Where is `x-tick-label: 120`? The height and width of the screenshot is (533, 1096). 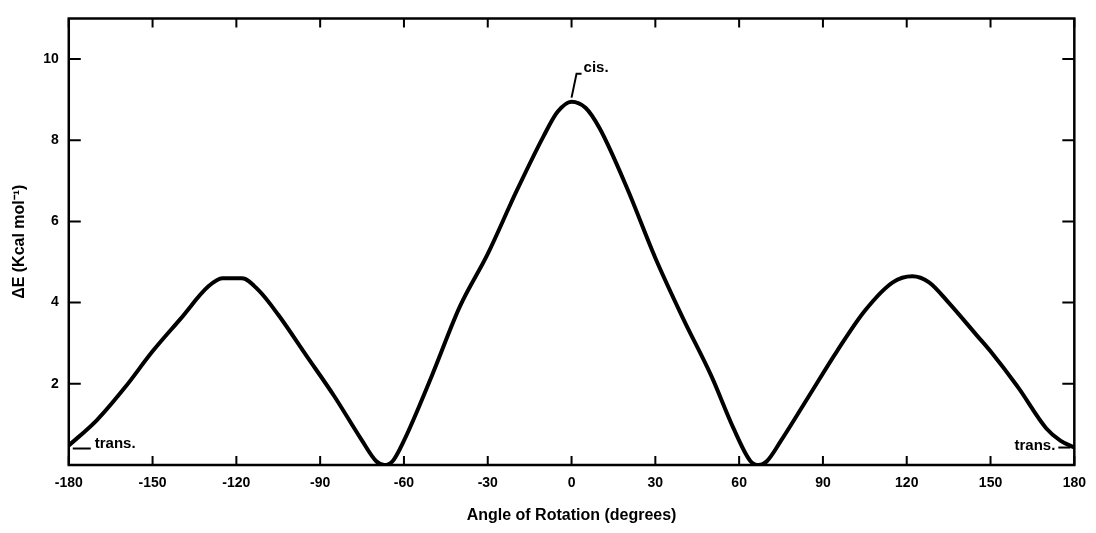 x-tick-label: 120 is located at coordinates (907, 482).